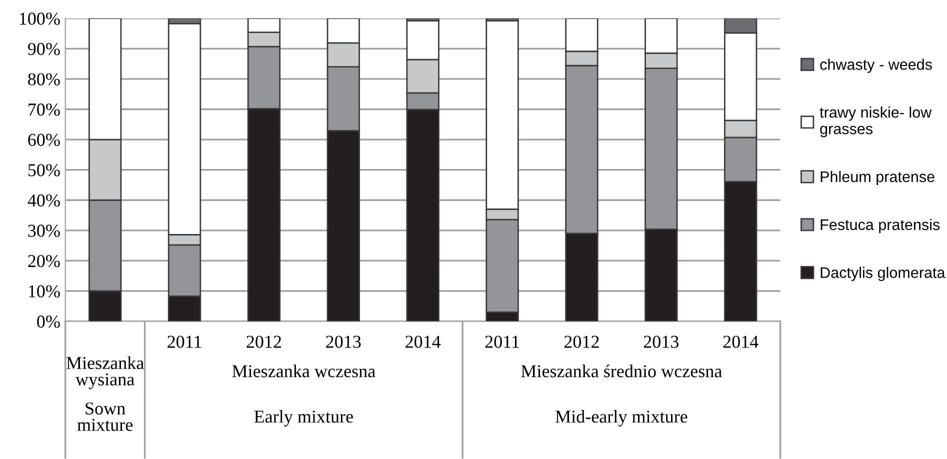 The width and height of the screenshot is (947, 459). What do you see at coordinates (880, 226) in the screenshot?
I see `legend-label: Festuca pratensis` at bounding box center [880, 226].